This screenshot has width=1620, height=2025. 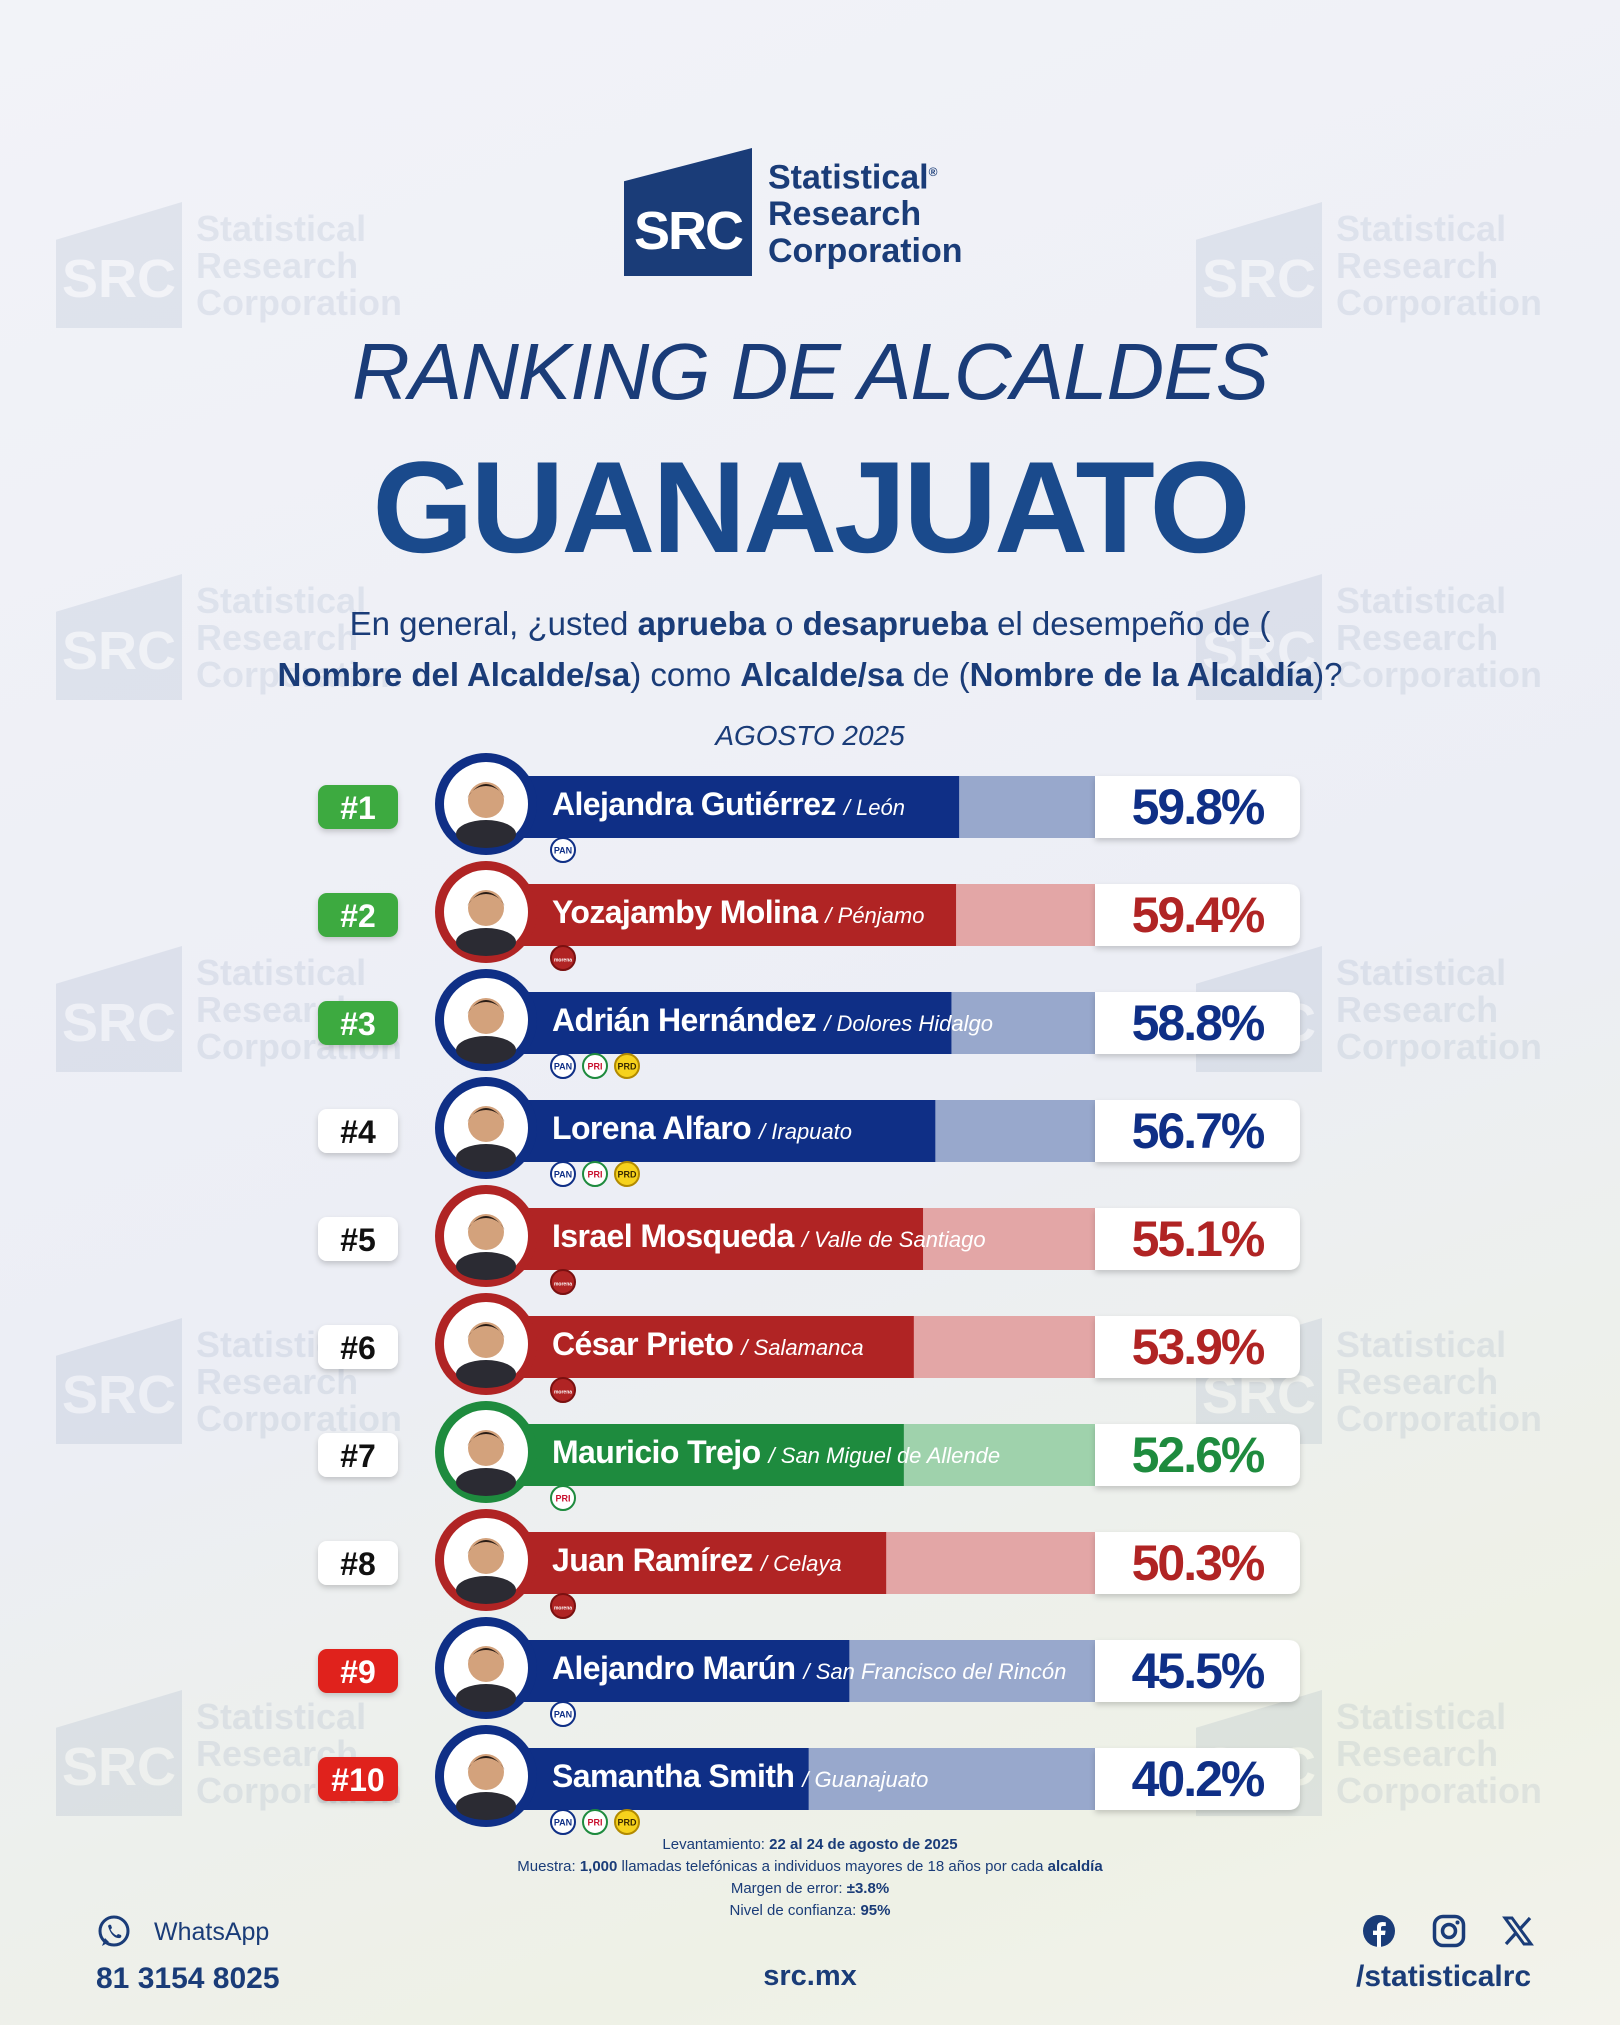 What do you see at coordinates (801, 1347) in the screenshot?
I see `candidate-city: / Salamanca` at bounding box center [801, 1347].